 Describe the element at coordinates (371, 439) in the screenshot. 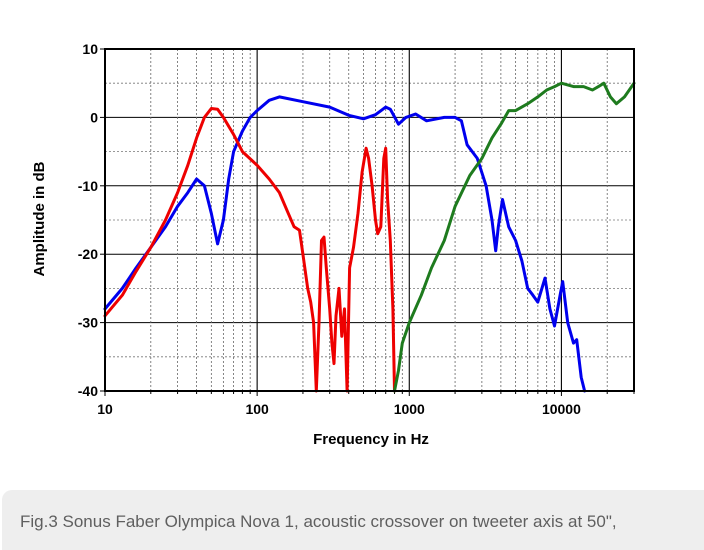

I see `x-axis-title: Frequency in Hz` at that location.